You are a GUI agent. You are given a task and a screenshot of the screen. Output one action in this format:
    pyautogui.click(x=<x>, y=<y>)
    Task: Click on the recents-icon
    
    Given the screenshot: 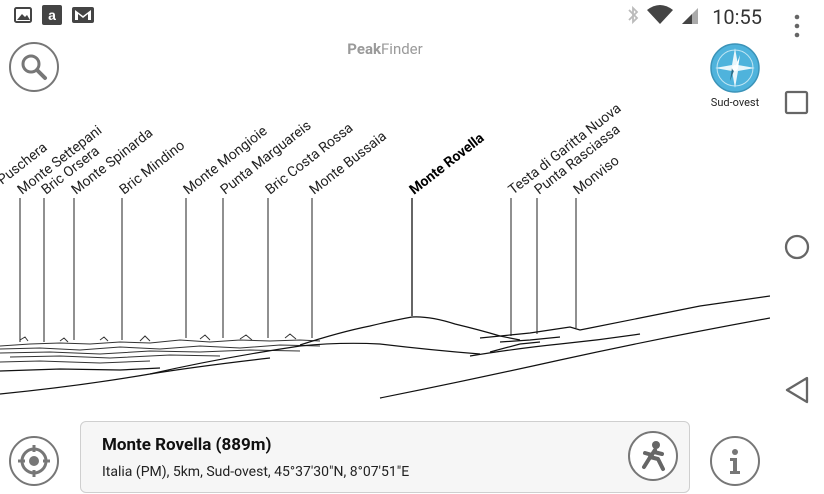 What is the action you would take?
    pyautogui.click(x=797, y=103)
    